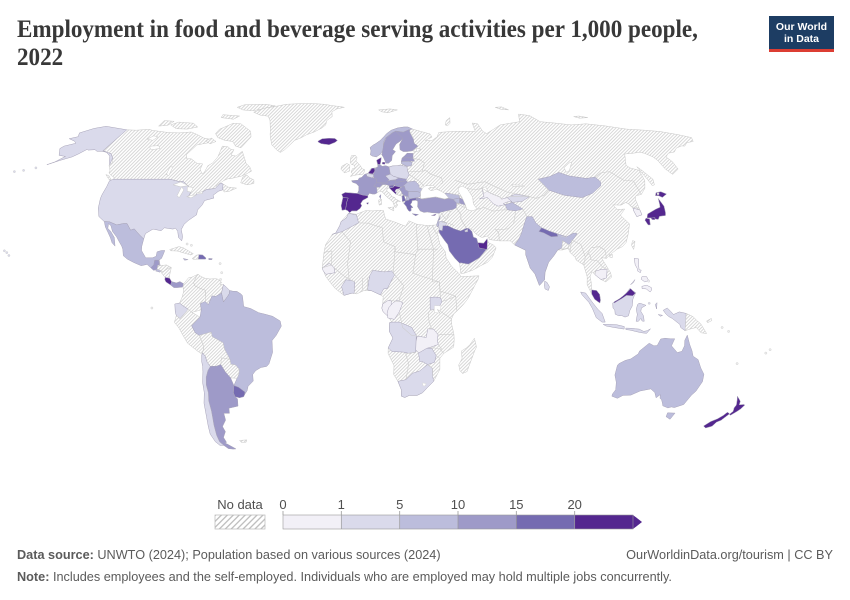 The width and height of the screenshot is (850, 600). Describe the element at coordinates (458, 504) in the screenshot. I see `svg-text: 10` at that location.